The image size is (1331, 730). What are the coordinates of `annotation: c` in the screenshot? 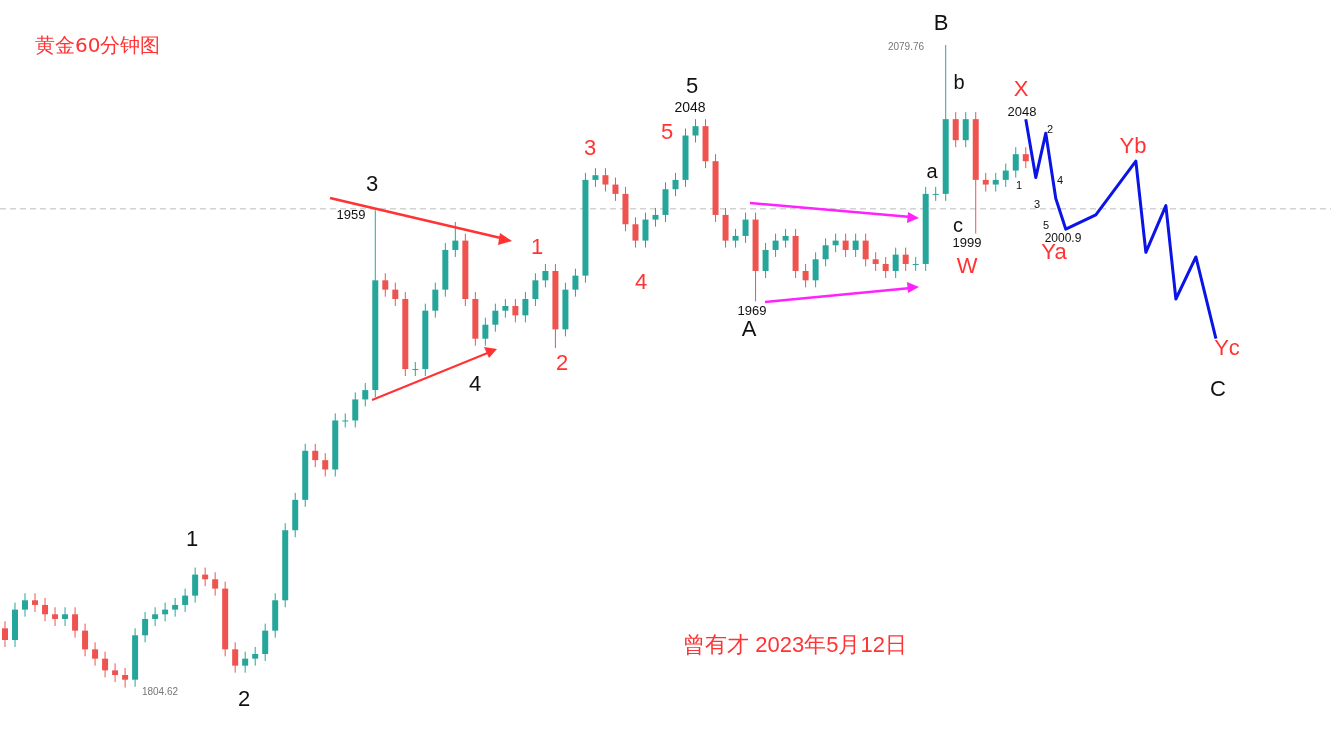 It's located at (958, 224).